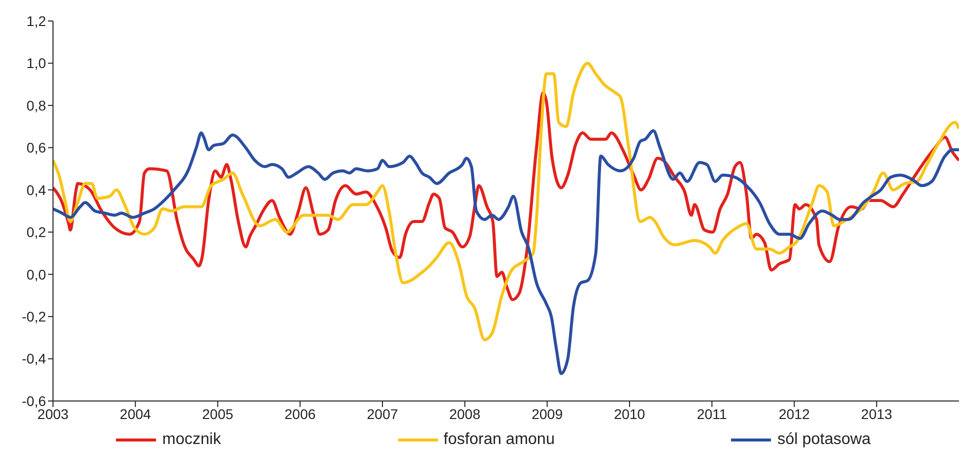 The height and width of the screenshot is (453, 967). Describe the element at coordinates (300, 414) in the screenshot. I see `x-tick-label: 2006` at that location.